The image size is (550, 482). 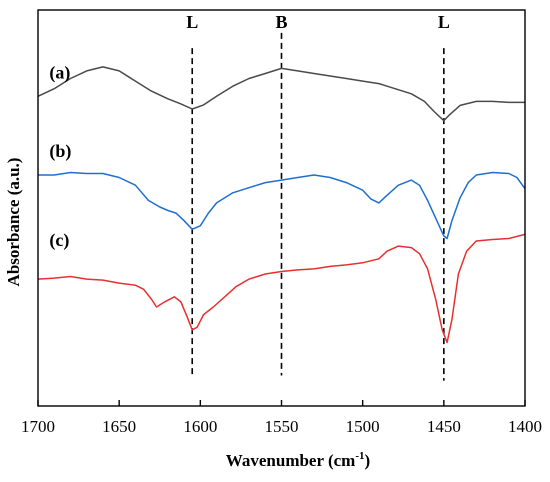 What do you see at coordinates (59, 240) in the screenshot?
I see `series-label-c: (c)` at bounding box center [59, 240].